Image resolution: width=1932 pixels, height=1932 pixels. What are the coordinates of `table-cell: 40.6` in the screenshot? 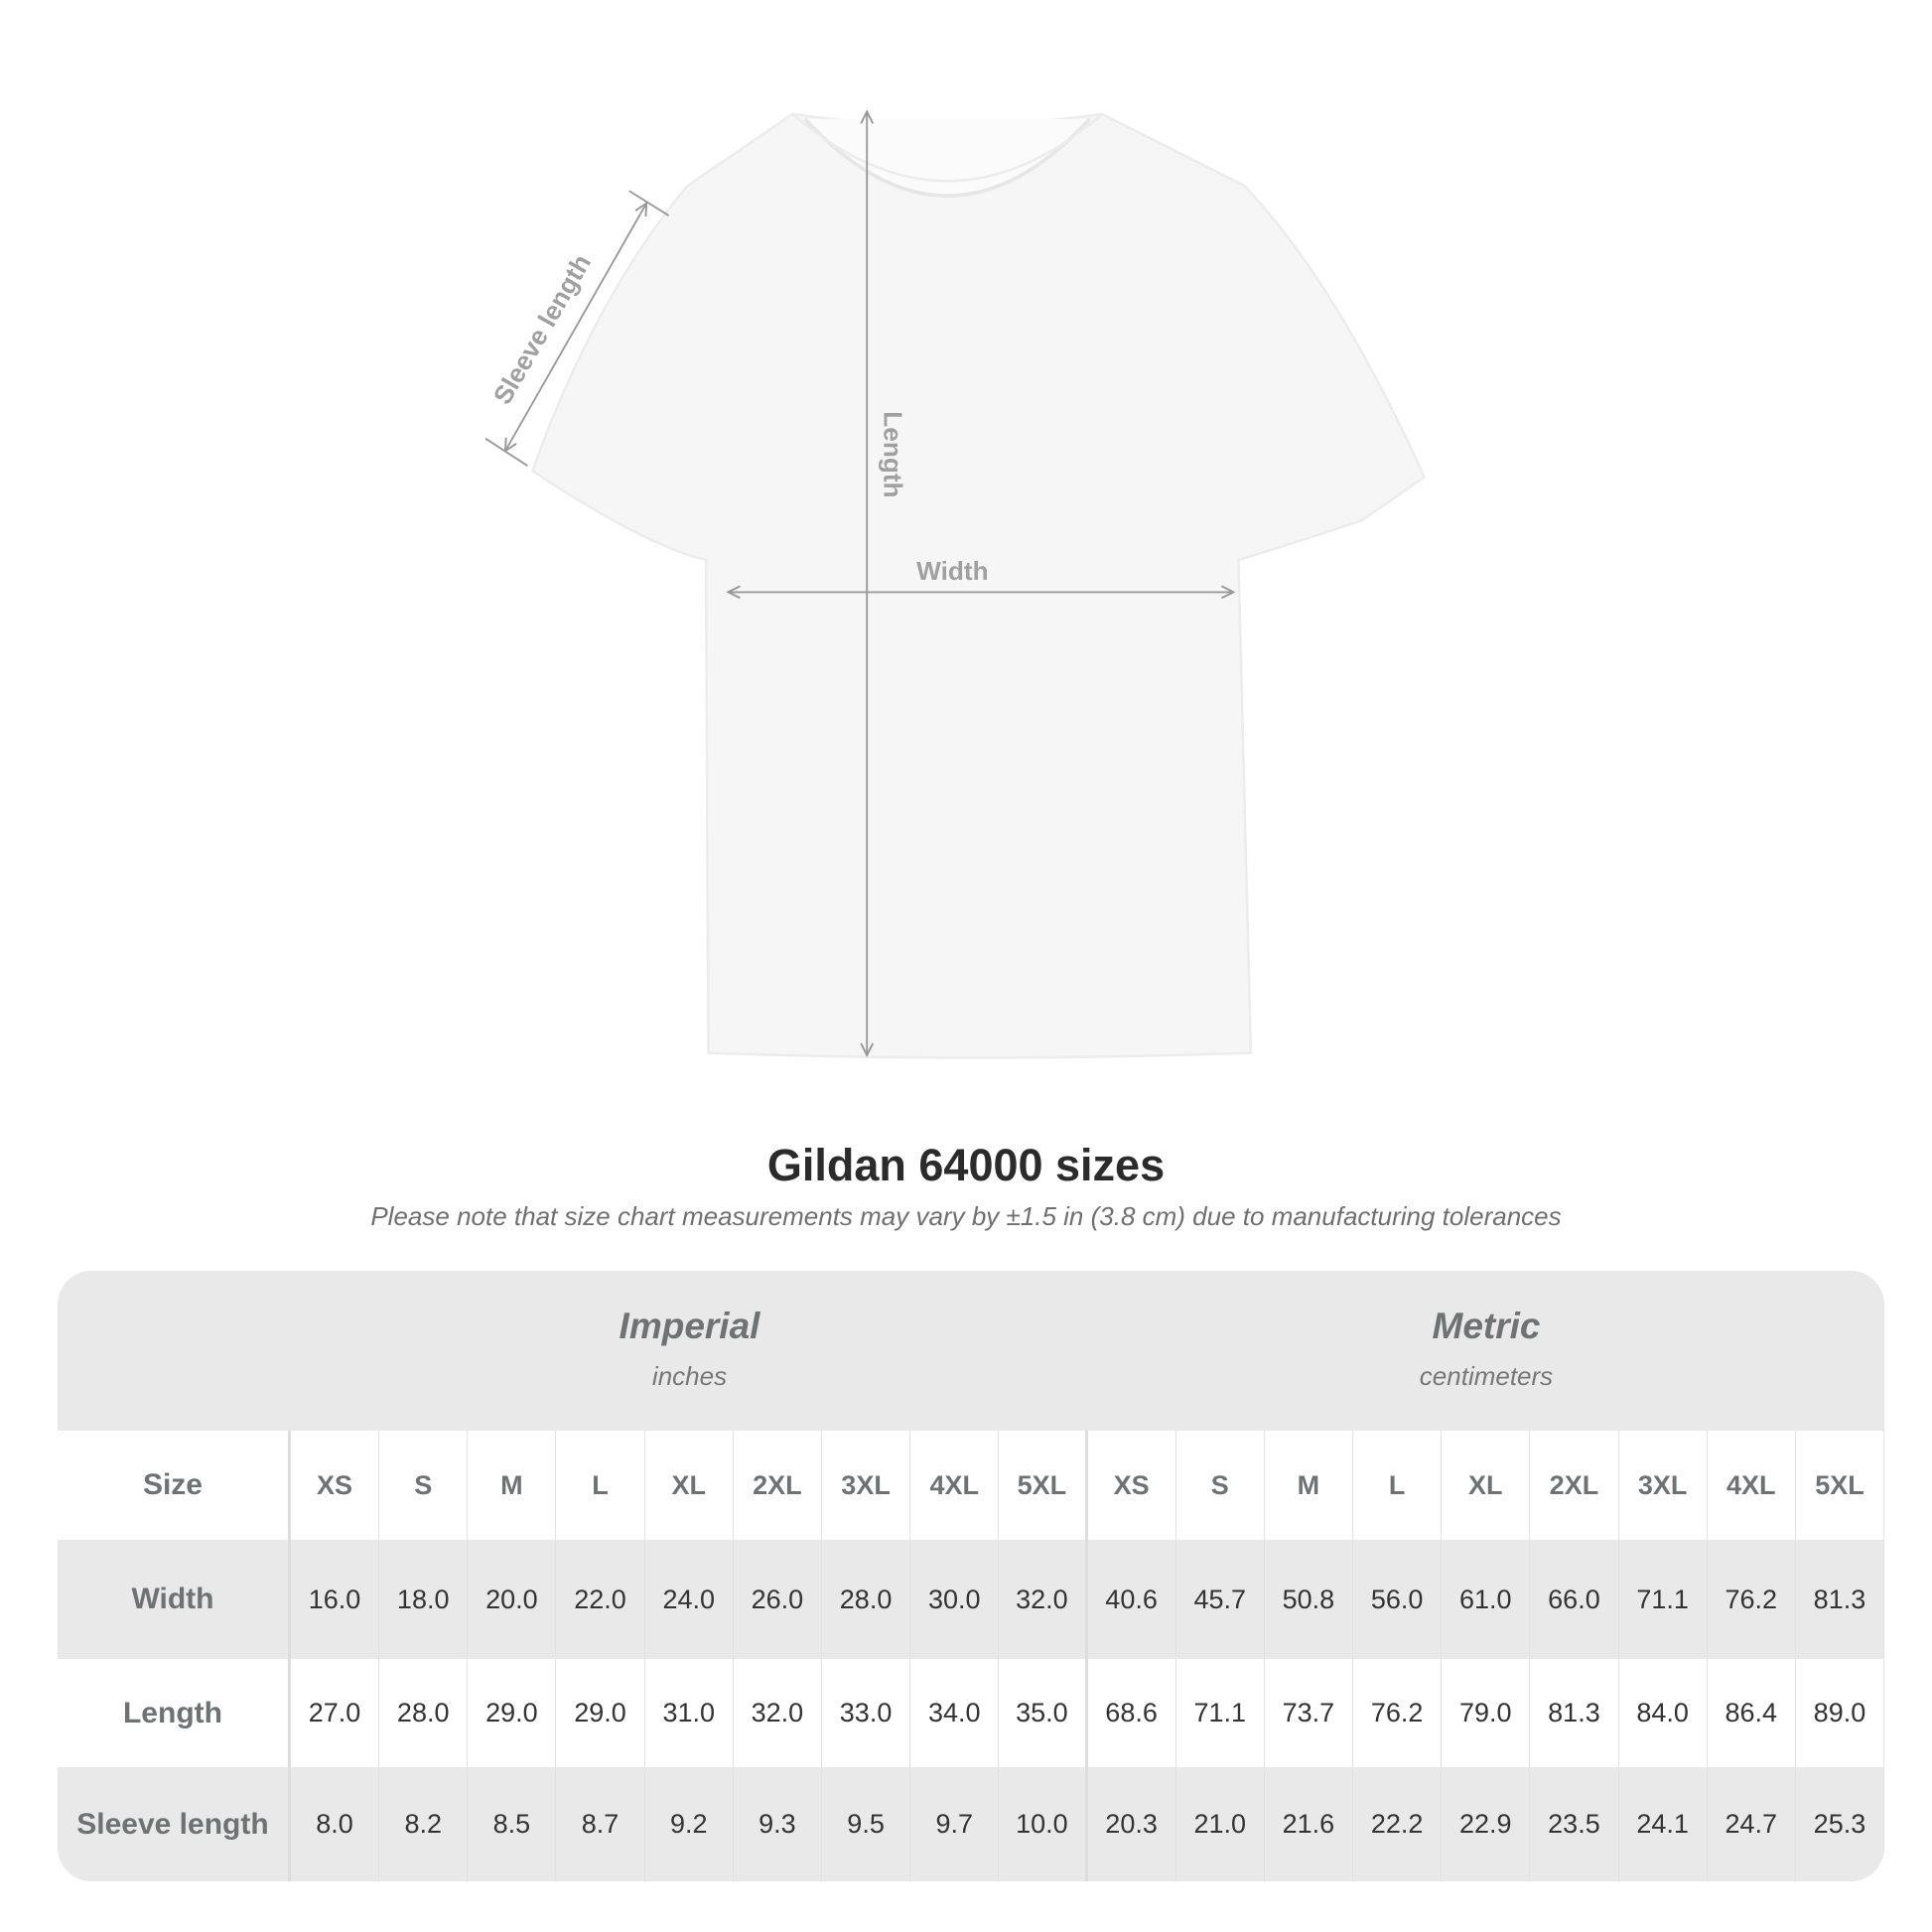 It's located at (1132, 1600).